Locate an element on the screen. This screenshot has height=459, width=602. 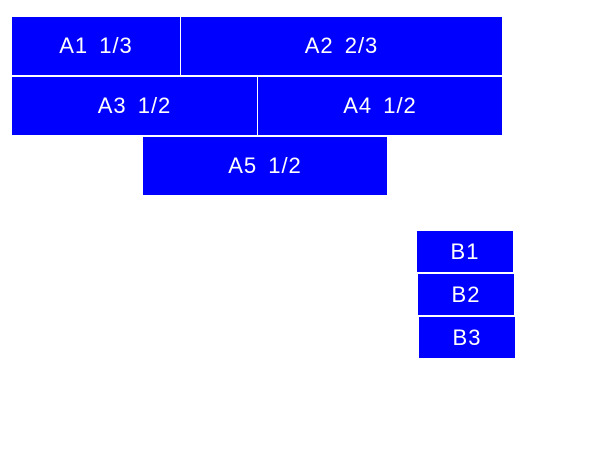
box-b1-label: B1 is located at coordinates (465, 251).